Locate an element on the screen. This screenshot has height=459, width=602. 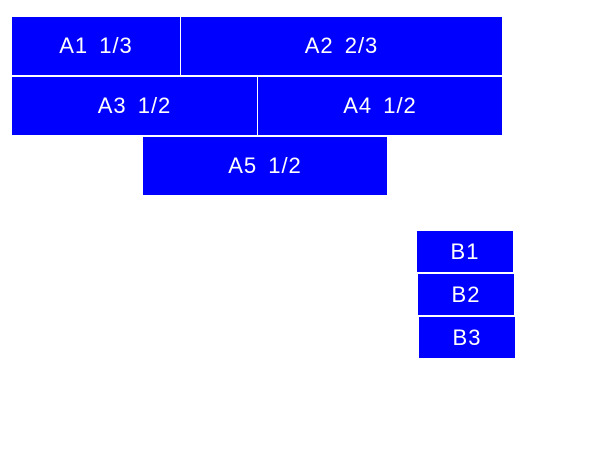
box-b1-label: B1 is located at coordinates (465, 251).